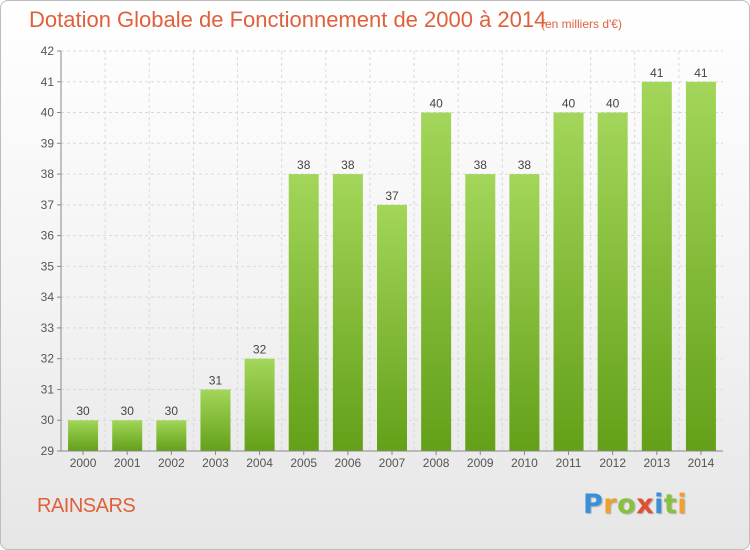 This screenshot has height=550, width=750. I want to click on data-label: 31, so click(216, 380).